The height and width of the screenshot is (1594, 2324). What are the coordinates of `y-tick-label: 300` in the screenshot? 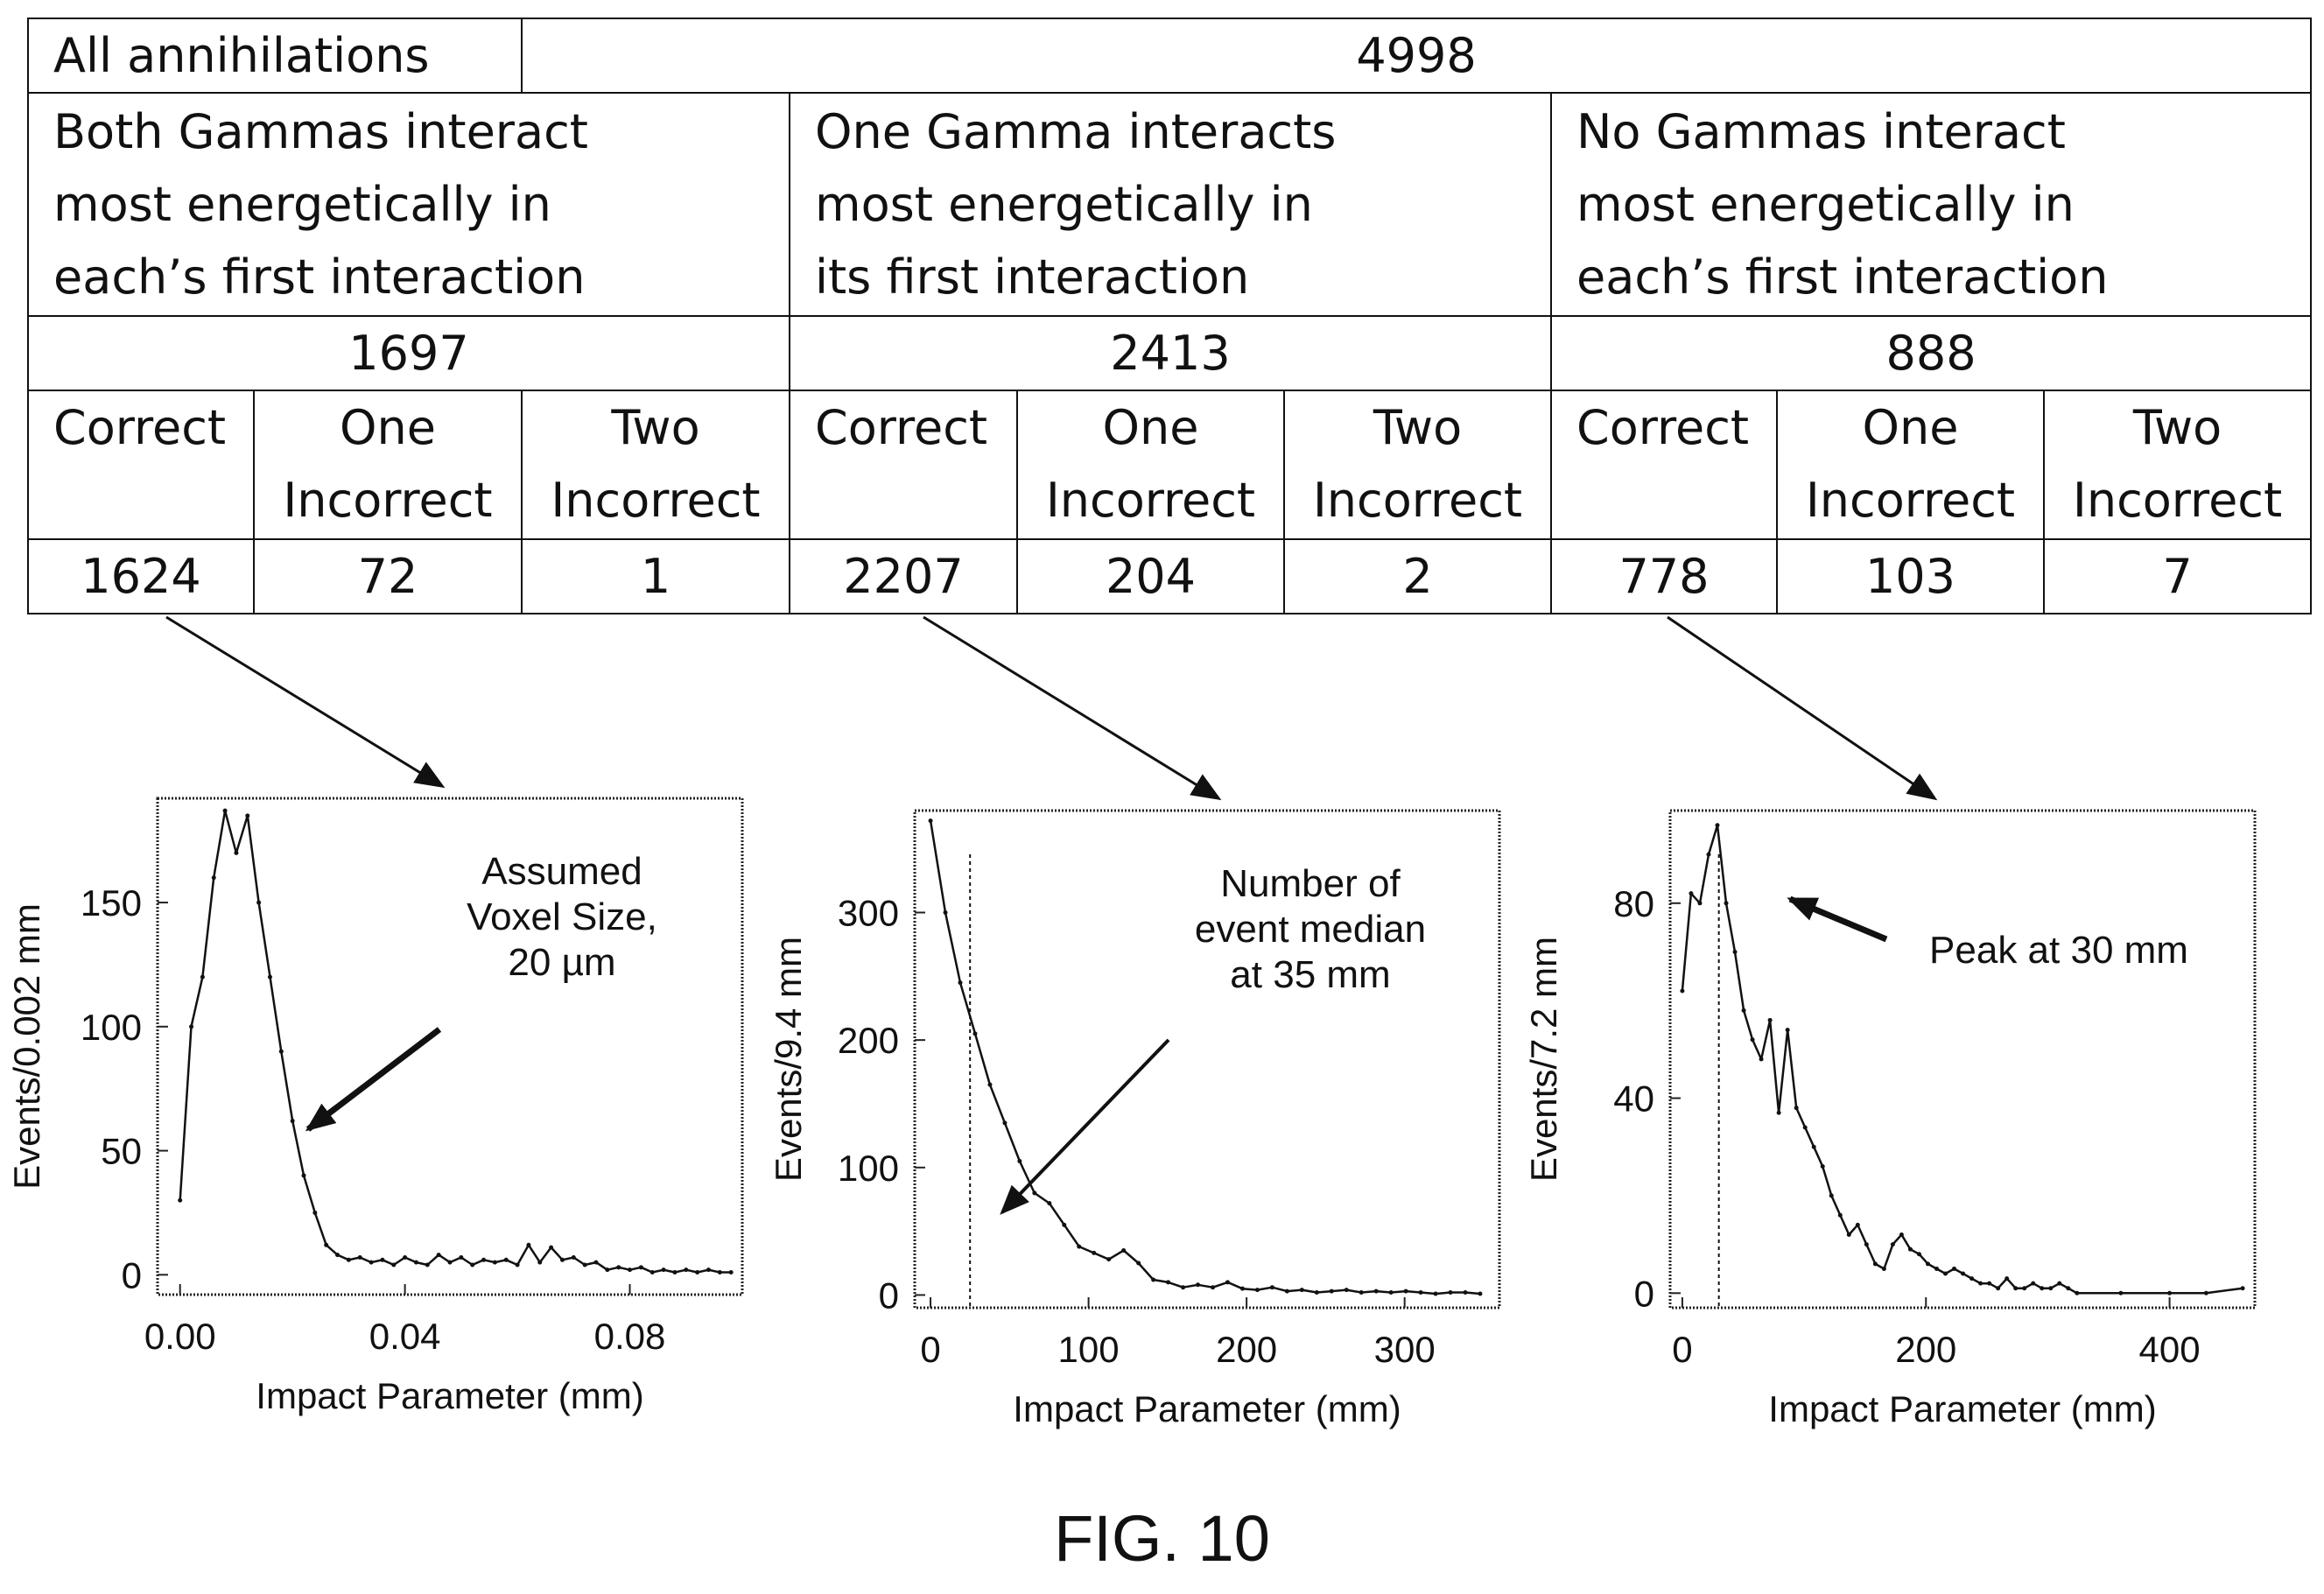 It's located at (868, 913).